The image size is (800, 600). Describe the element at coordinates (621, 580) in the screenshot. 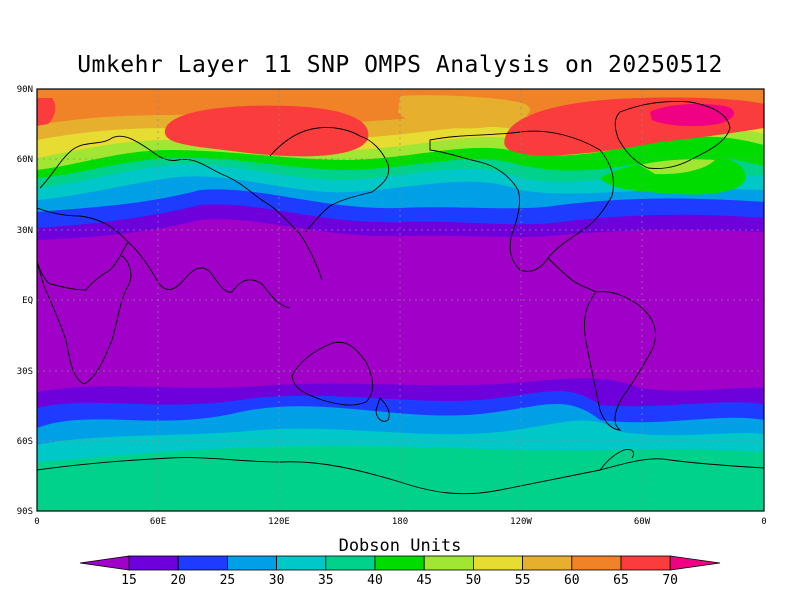

I see `colorbar-label: 65` at that location.